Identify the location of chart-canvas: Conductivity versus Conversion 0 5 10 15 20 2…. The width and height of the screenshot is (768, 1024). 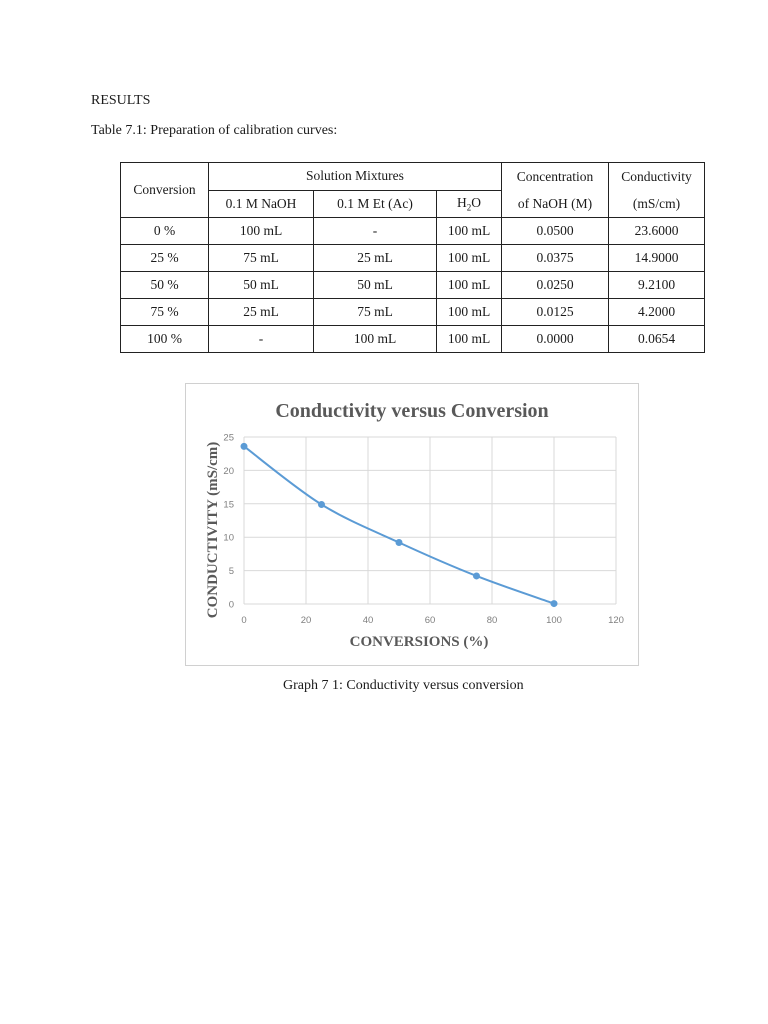
(414, 525).